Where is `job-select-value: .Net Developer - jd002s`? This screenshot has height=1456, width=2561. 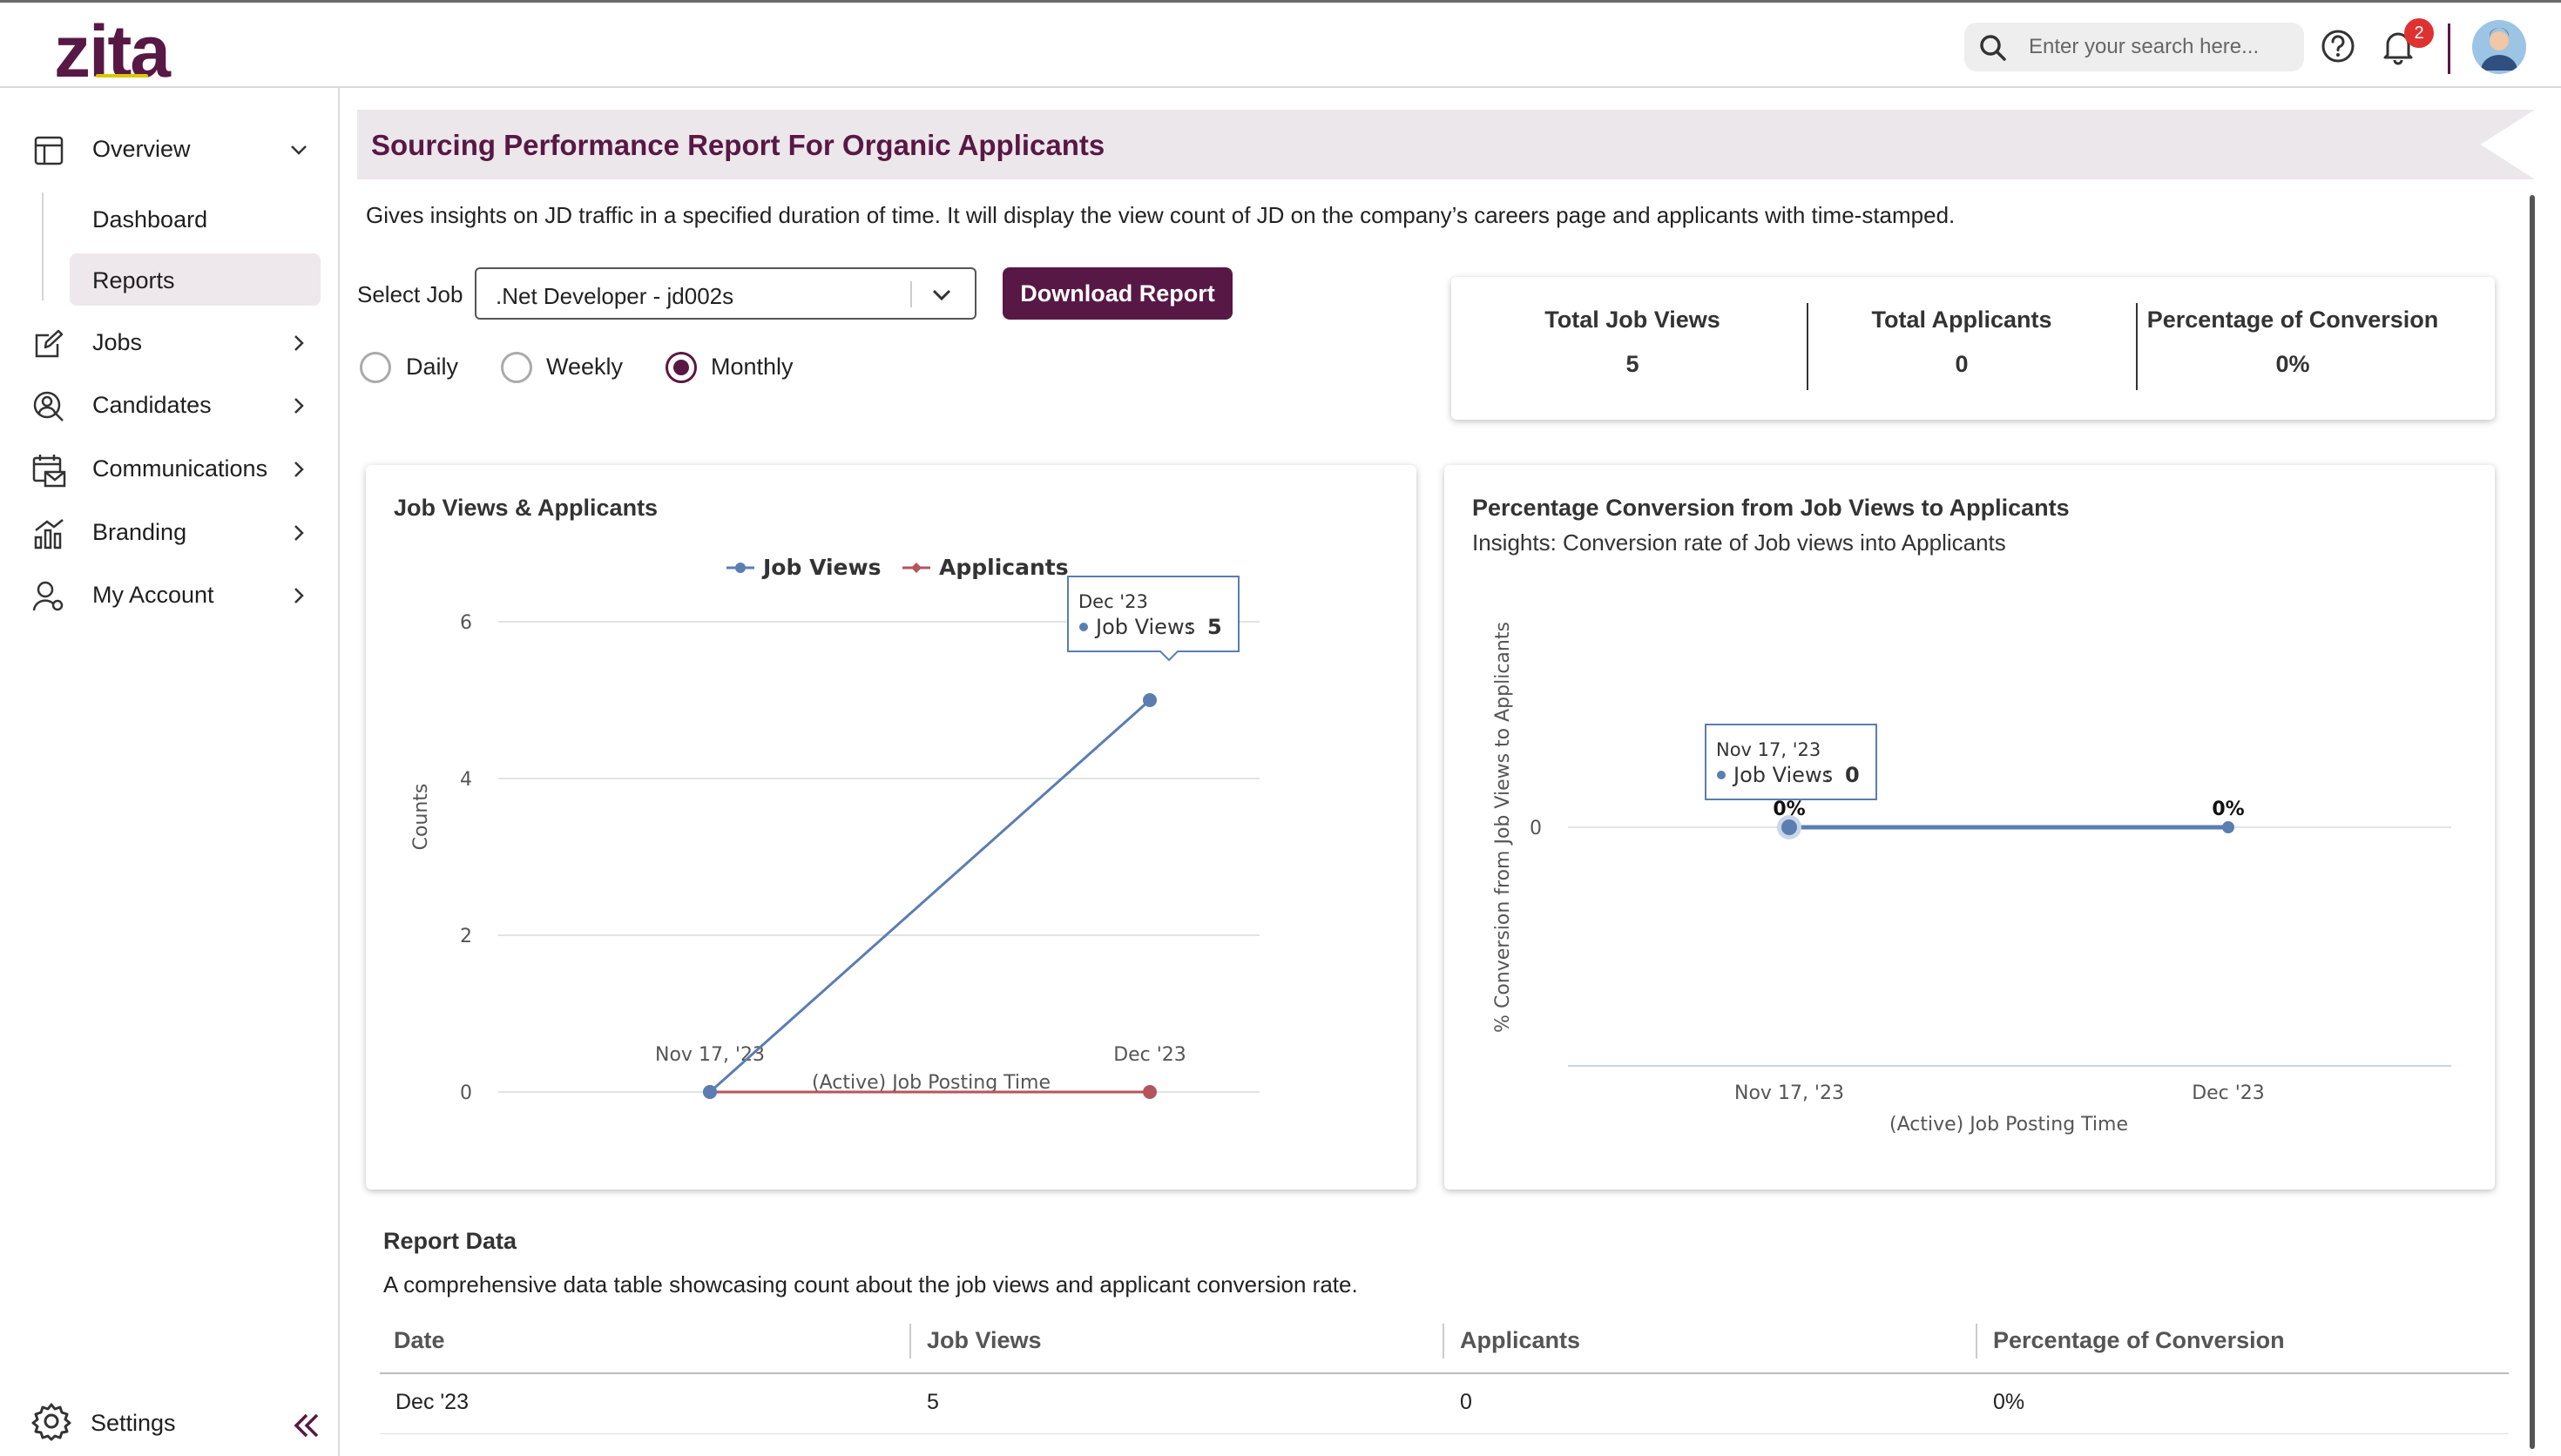
job-select-value: .Net Developer - jd002s is located at coordinates (615, 296).